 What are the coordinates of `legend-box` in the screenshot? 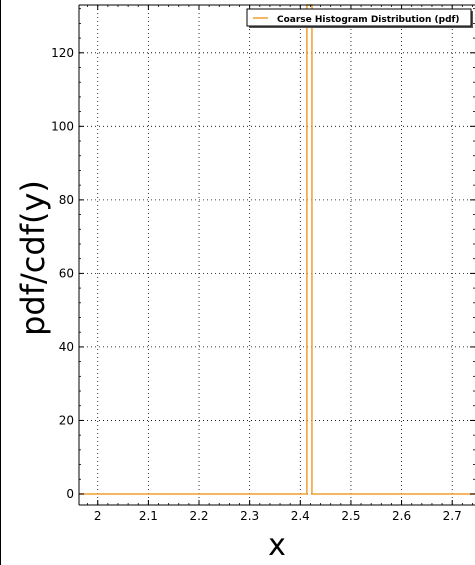 It's located at (359, 17).